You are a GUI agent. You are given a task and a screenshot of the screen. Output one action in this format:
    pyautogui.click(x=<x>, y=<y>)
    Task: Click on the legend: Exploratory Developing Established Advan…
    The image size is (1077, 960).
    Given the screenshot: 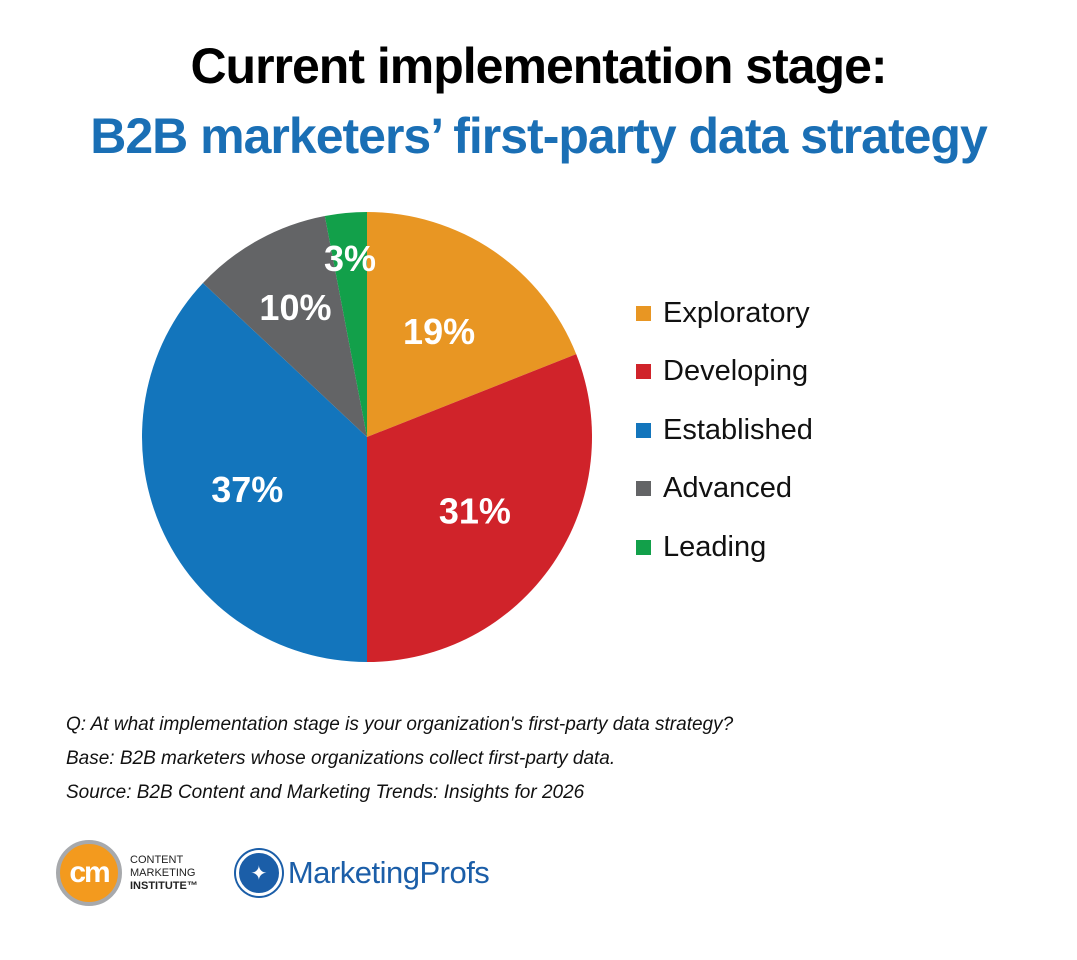 What is the action you would take?
    pyautogui.click(x=724, y=430)
    